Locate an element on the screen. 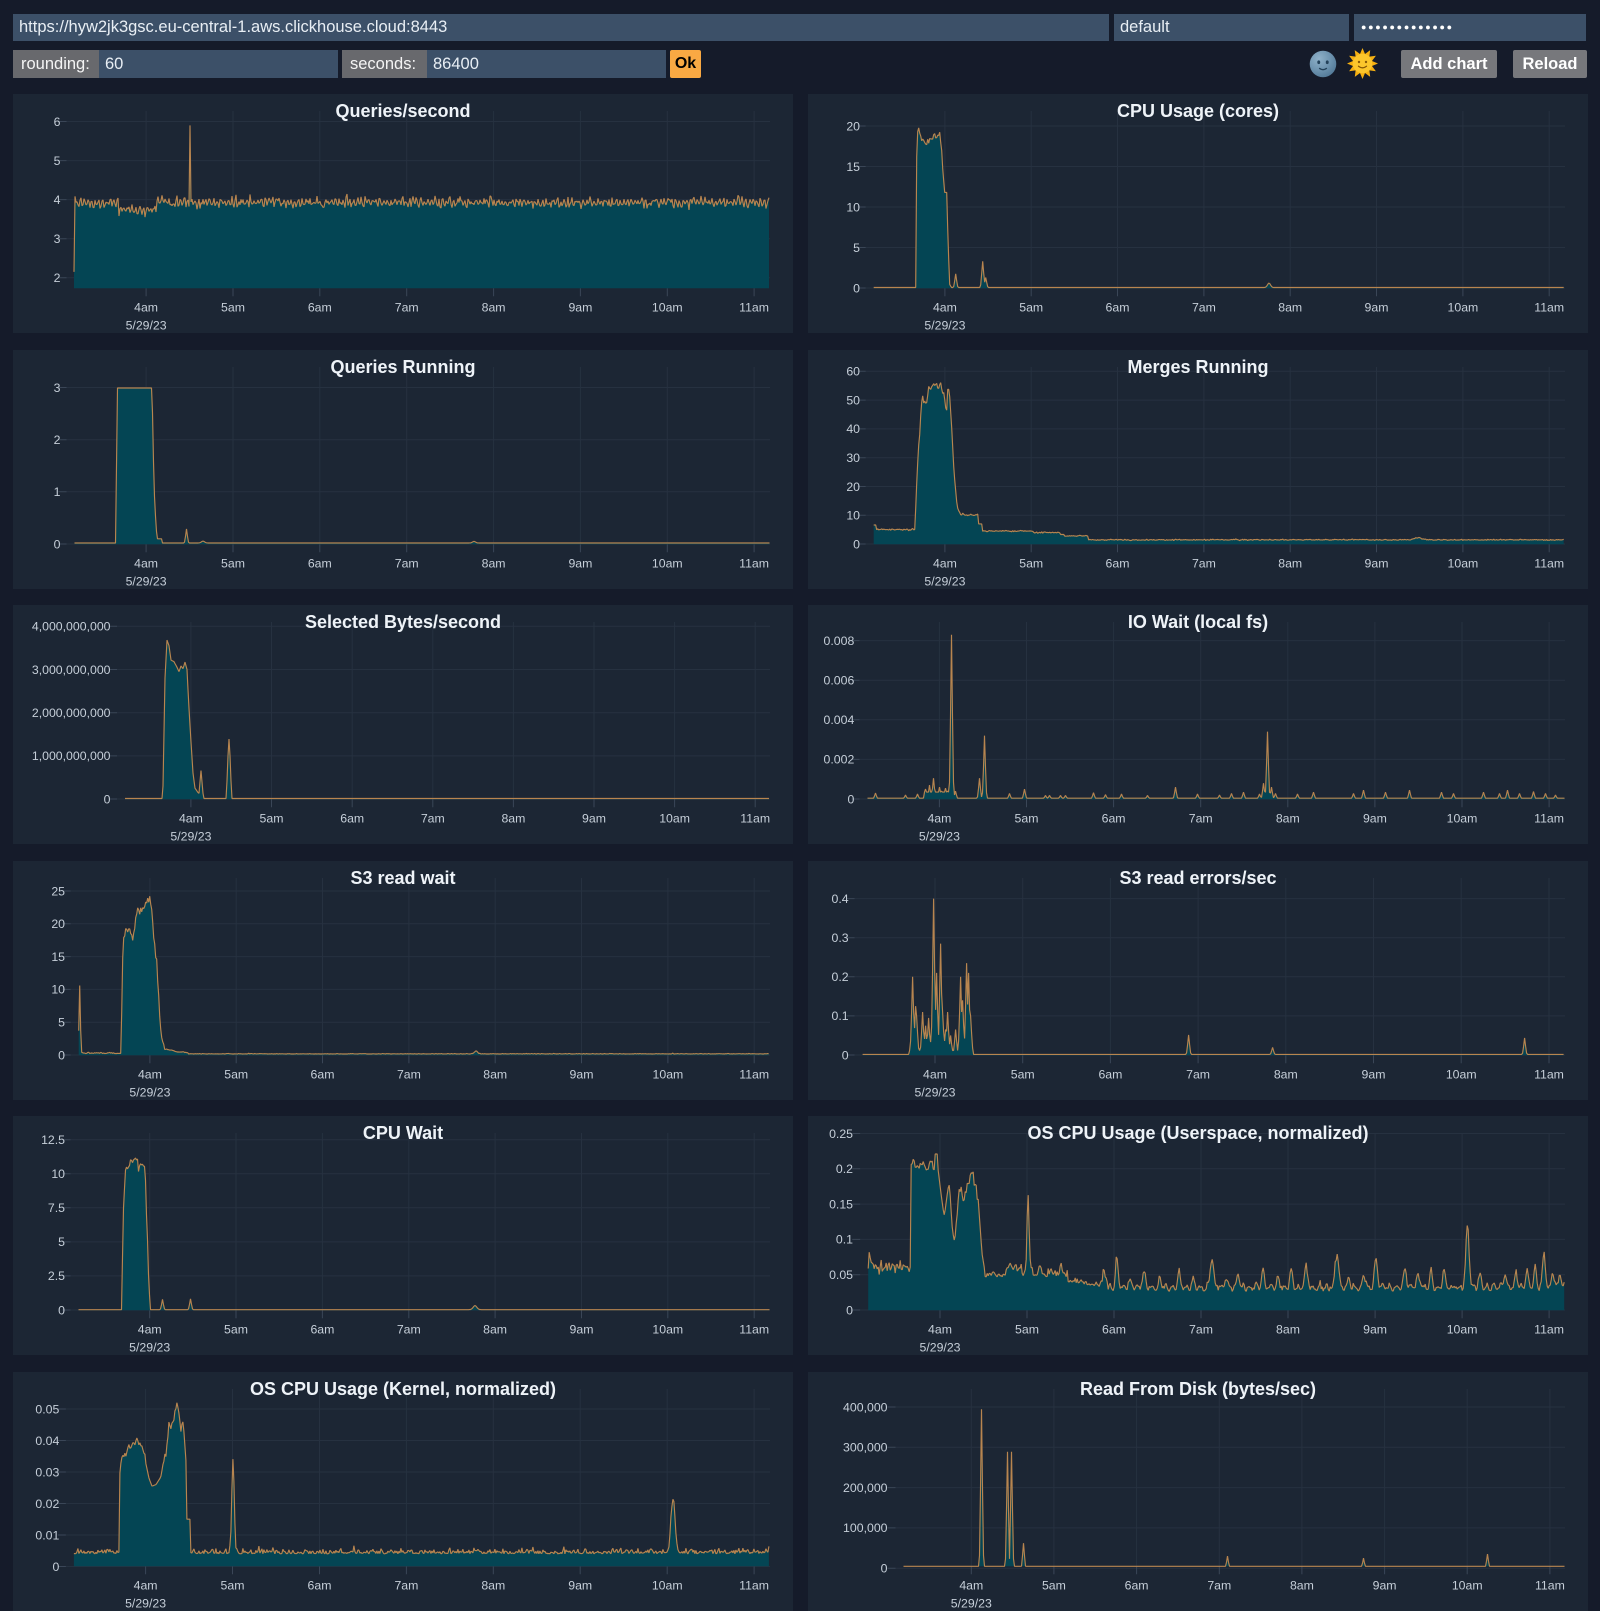  svg-text: 7.5 is located at coordinates (56, 1208).